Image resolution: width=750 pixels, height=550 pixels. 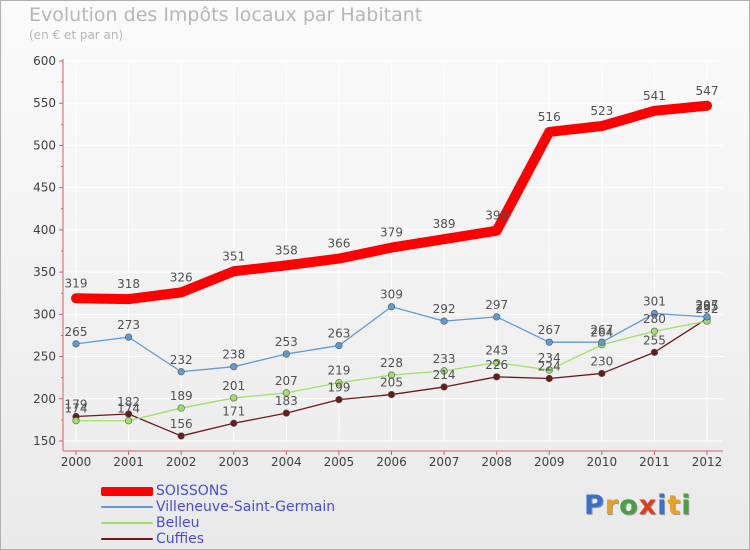 I want to click on data-label: 171, so click(x=233, y=411).